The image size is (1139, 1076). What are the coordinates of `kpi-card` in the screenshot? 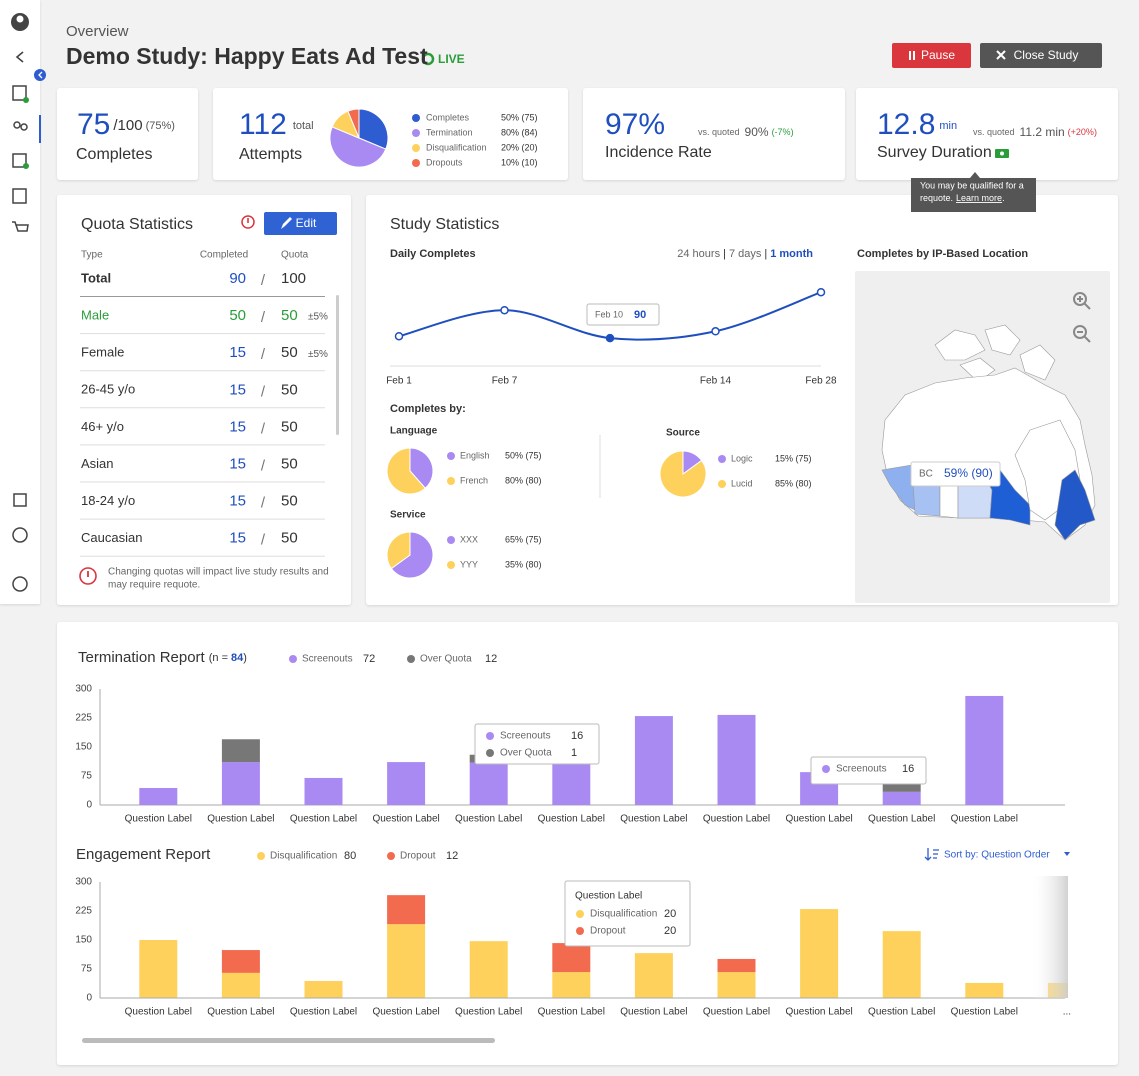 It's located at (714, 134).